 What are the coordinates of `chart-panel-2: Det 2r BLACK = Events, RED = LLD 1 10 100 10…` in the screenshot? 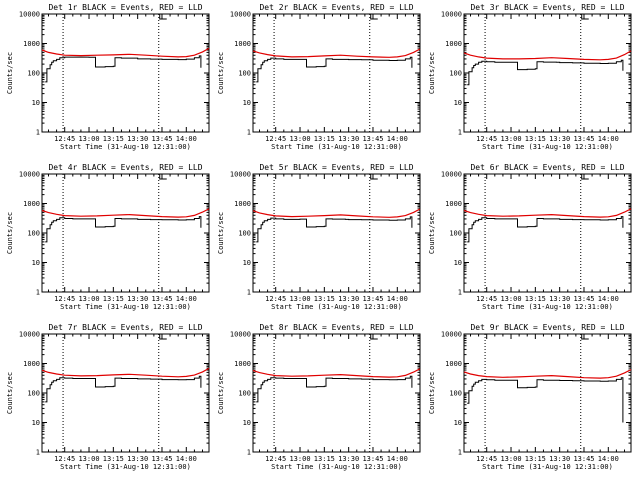 It's located at (319, 77).